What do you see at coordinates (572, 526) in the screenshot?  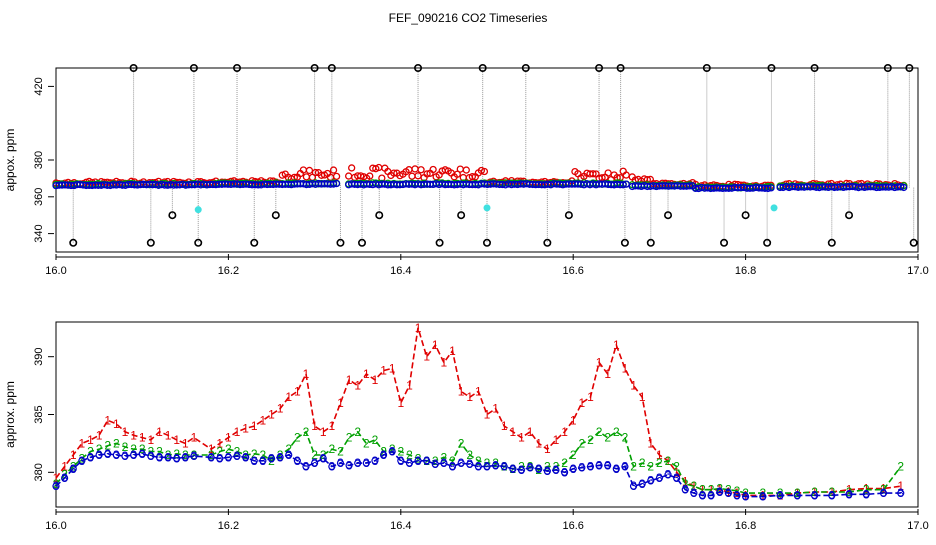 I see `x-tick-label: 16.6` at bounding box center [572, 526].